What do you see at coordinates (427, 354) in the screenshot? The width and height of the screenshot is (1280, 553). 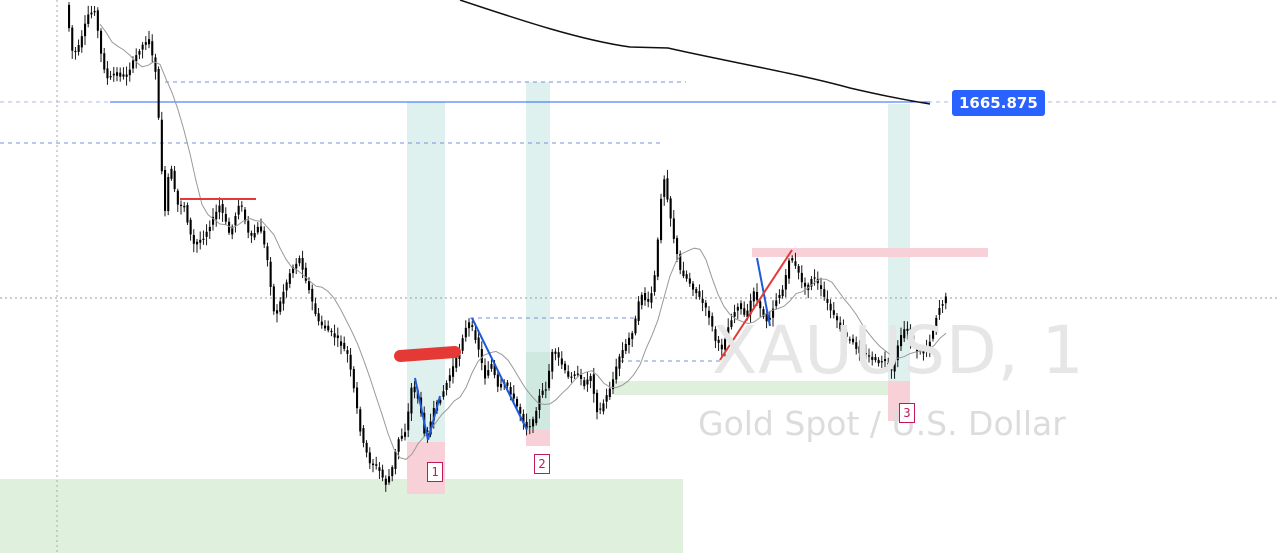 I see `red-highlight-stroke` at bounding box center [427, 354].